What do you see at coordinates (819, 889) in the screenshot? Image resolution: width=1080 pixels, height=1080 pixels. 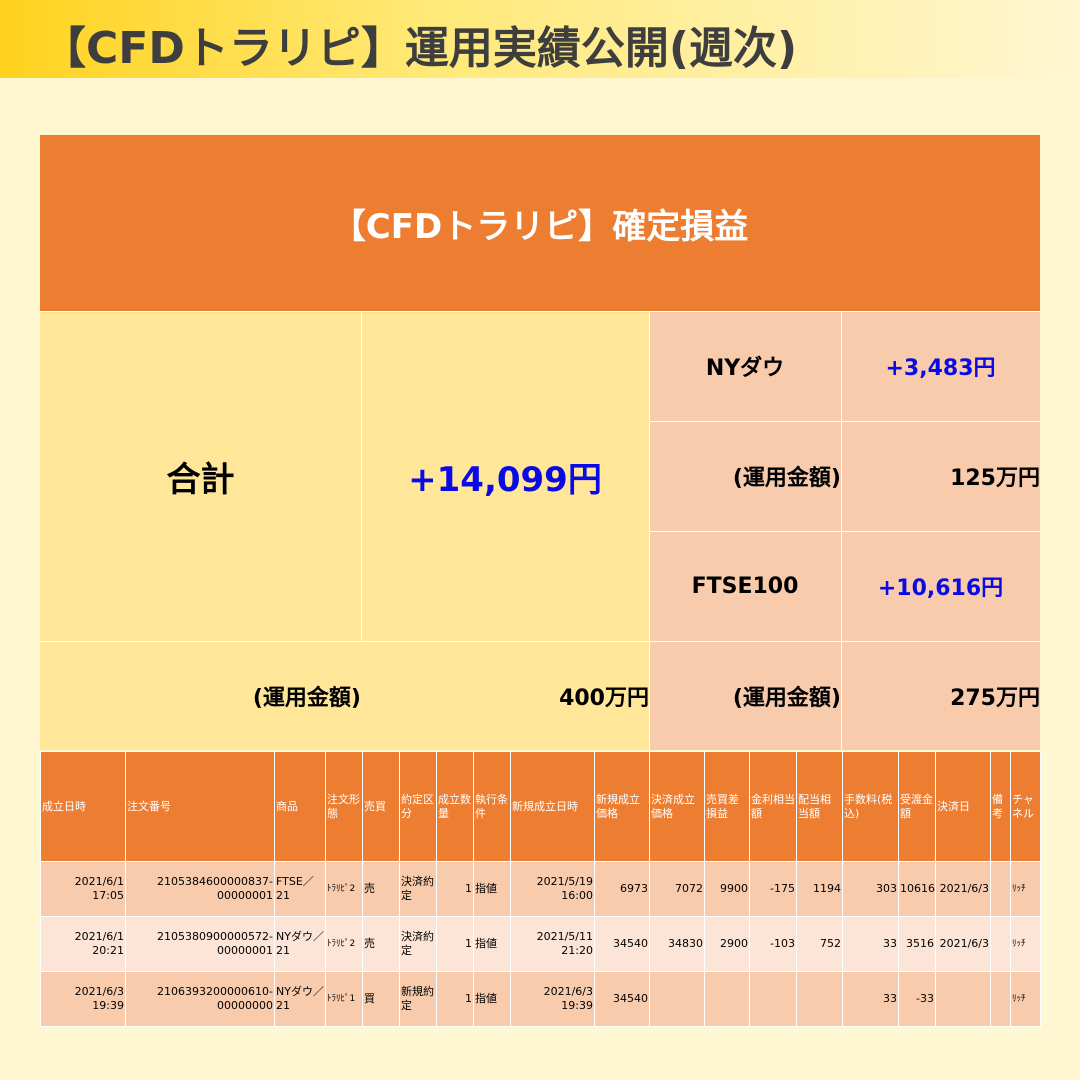 I see `cell-dividend: 1194` at bounding box center [819, 889].